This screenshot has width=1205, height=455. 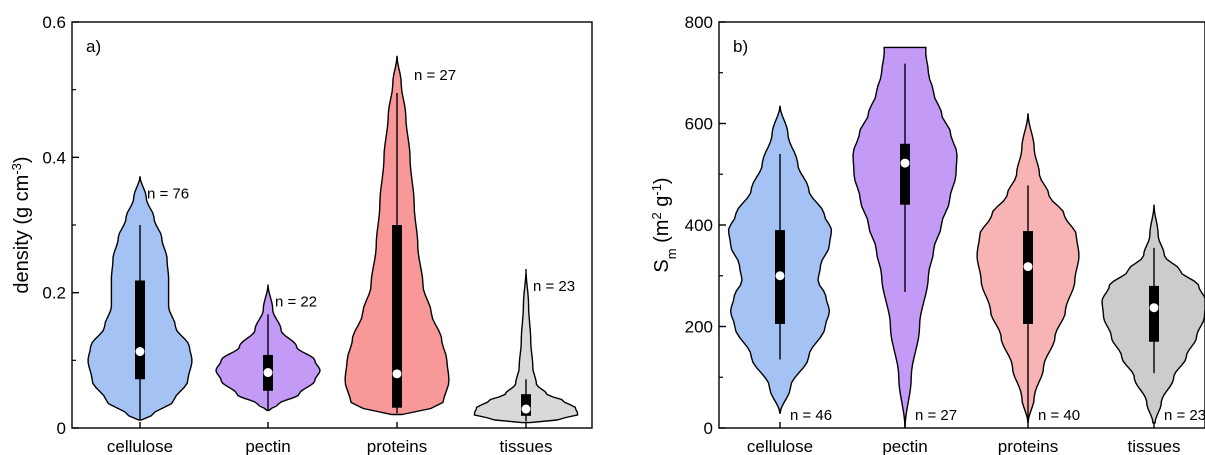 What do you see at coordinates (54, 293) in the screenshot?
I see `y-tick-label: 0.2` at bounding box center [54, 293].